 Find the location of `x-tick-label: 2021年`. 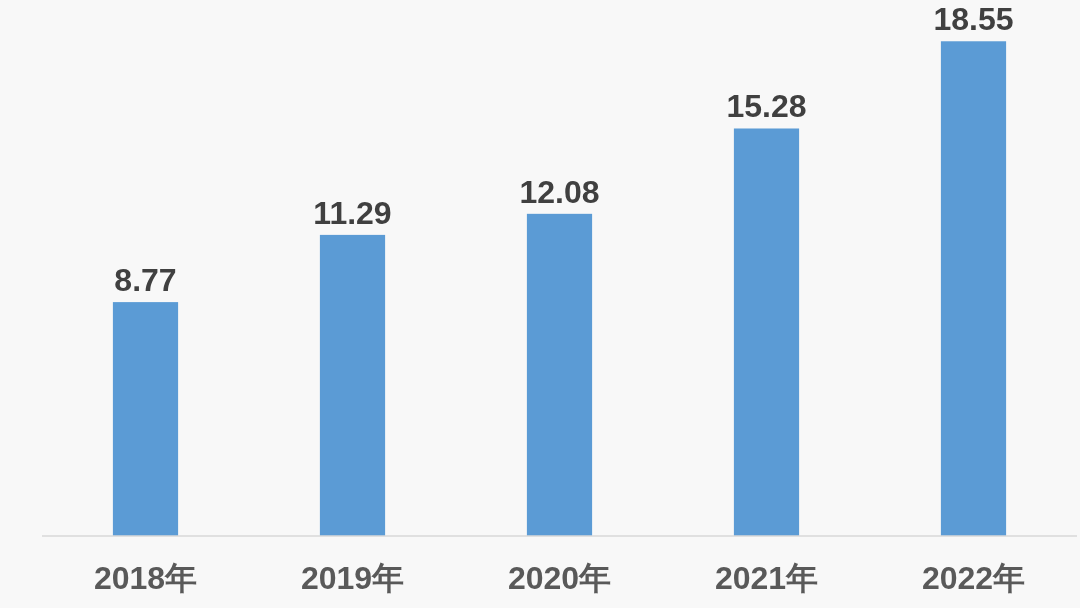

x-tick-label: 2021年 is located at coordinates (766, 578).